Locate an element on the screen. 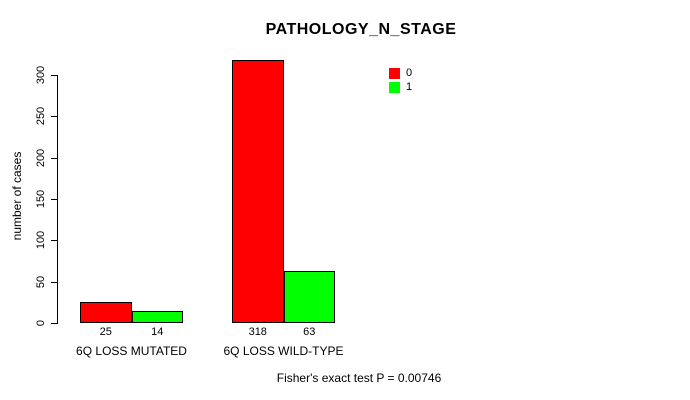 This screenshot has height=400, width=690. bar-value-label: 14 is located at coordinates (157, 332).